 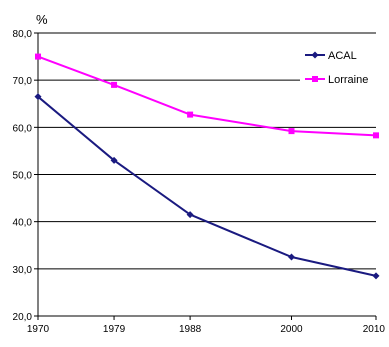 I want to click on y-tick-label: 30,0, so click(x=23, y=270).